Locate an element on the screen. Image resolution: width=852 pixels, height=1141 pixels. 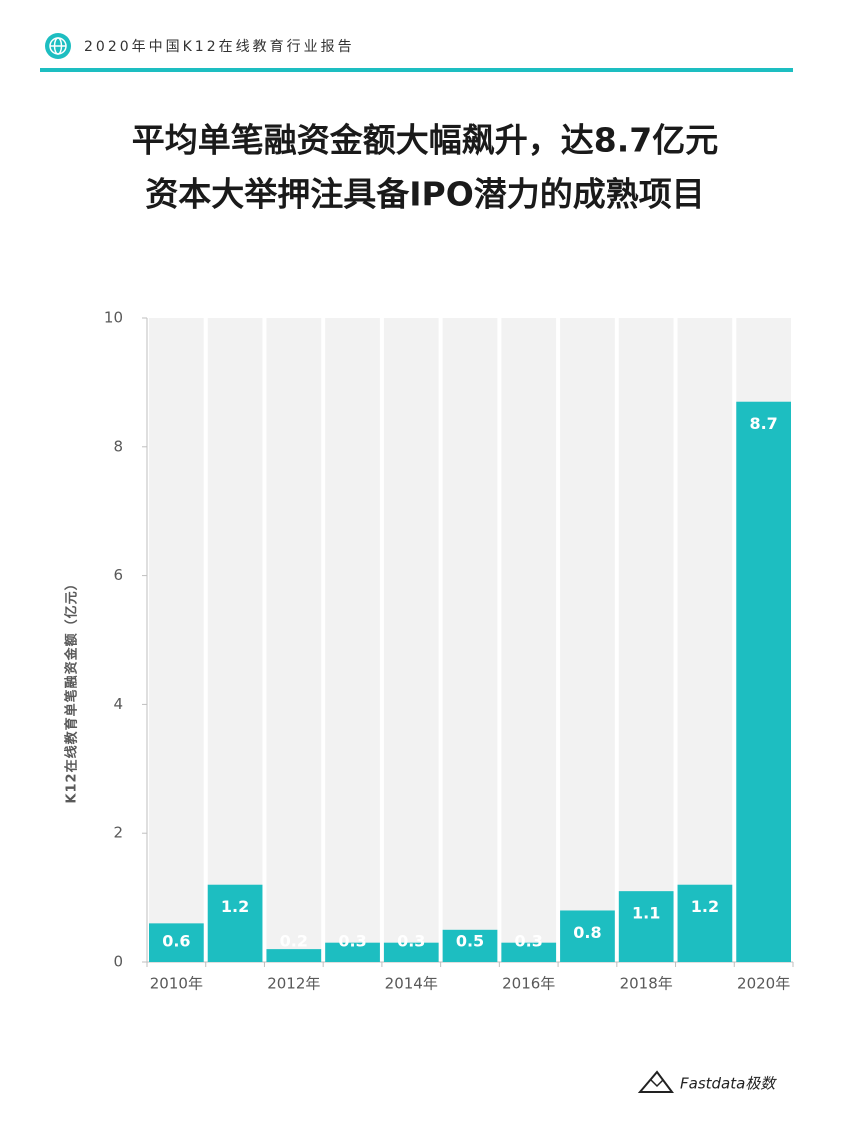
value-label: 1.1 is located at coordinates (646, 913).